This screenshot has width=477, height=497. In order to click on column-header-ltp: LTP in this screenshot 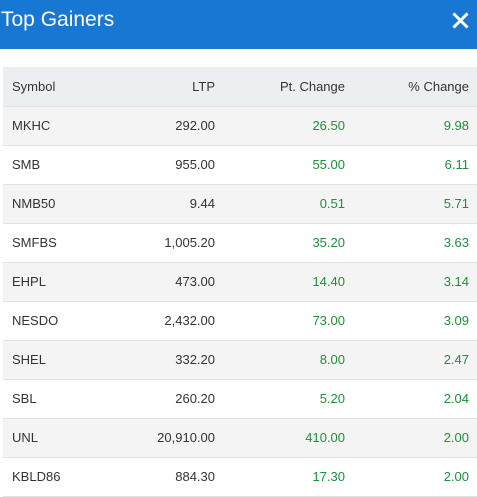, I will do `click(163, 87)`.